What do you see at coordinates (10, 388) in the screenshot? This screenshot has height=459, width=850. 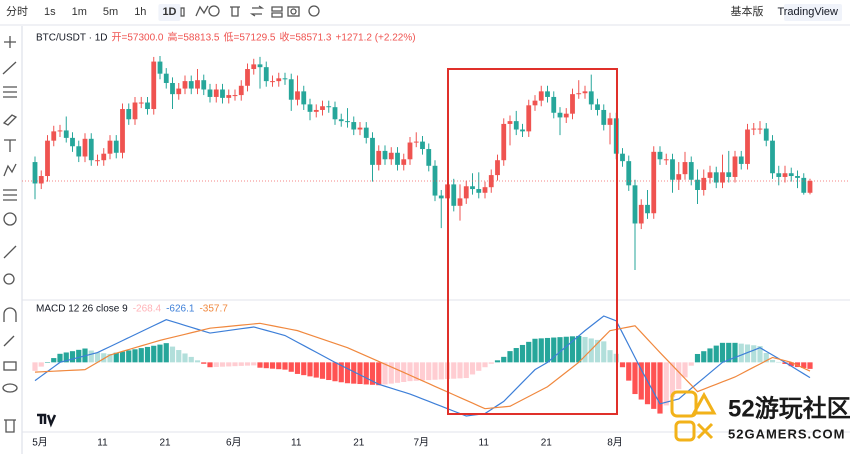 I see `visibility-tool` at bounding box center [10, 388].